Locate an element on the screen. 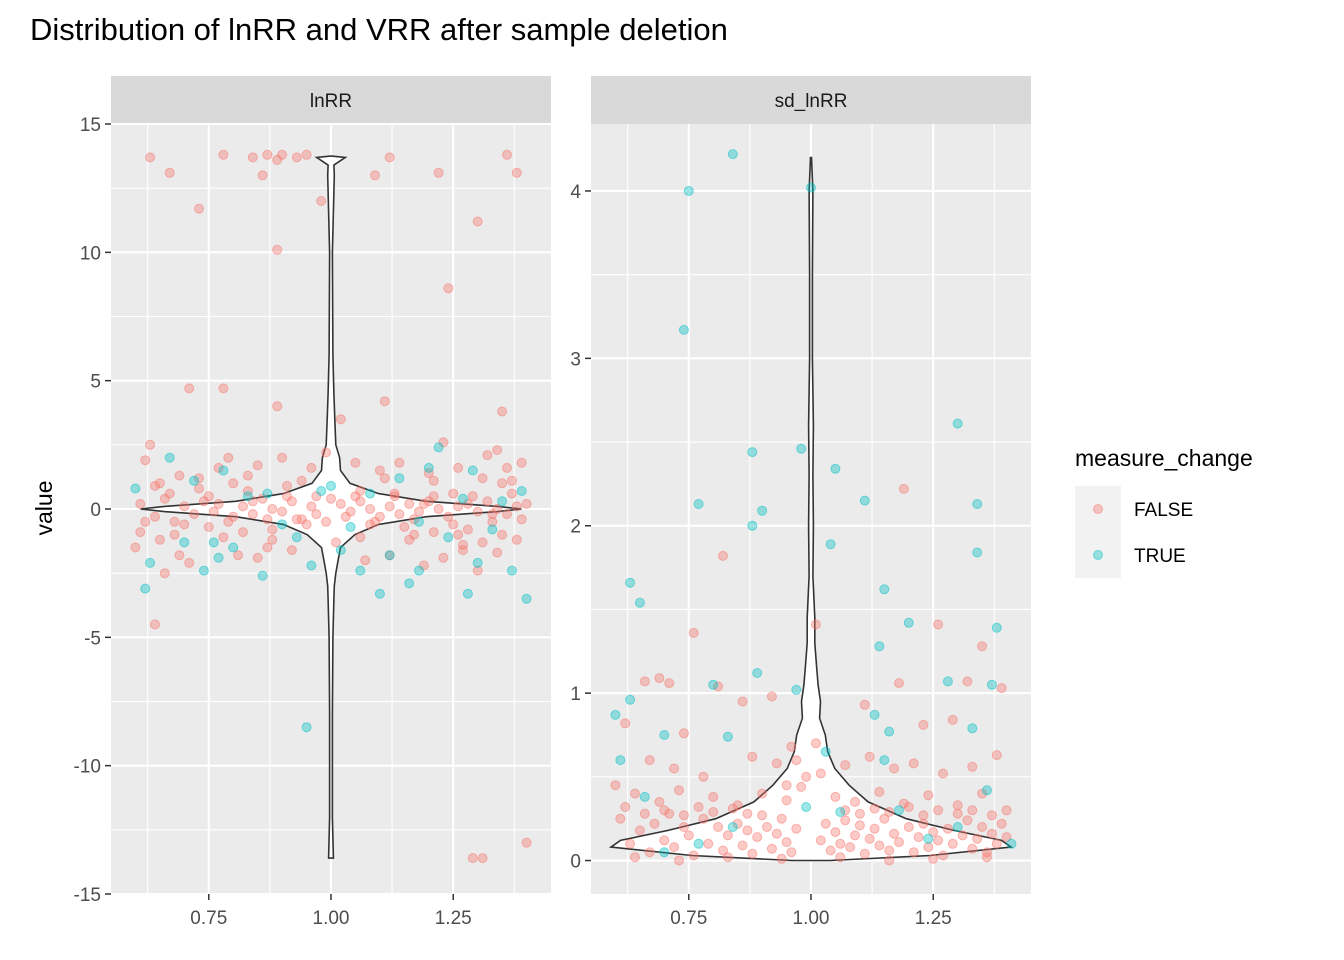  facet-strip is located at coordinates (331, 100).